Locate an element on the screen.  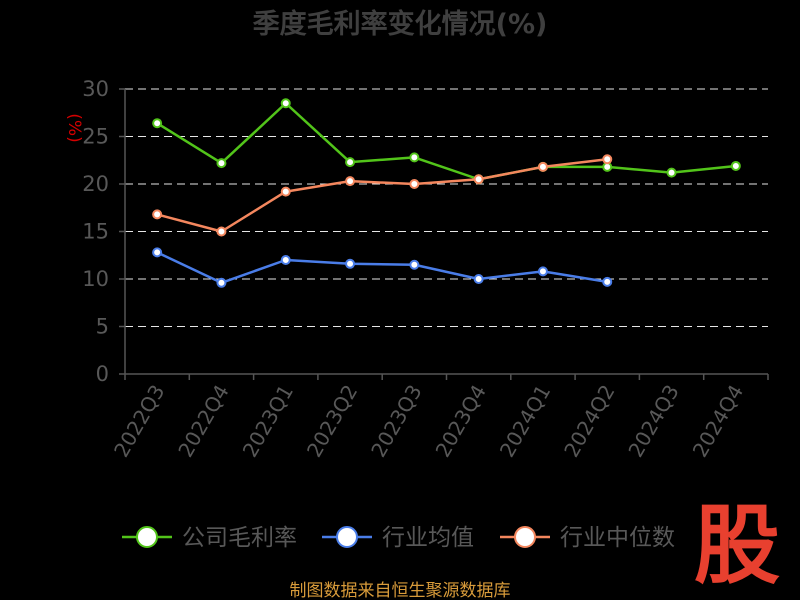
data-point-0-2023Q1 is located at coordinates (285, 103).